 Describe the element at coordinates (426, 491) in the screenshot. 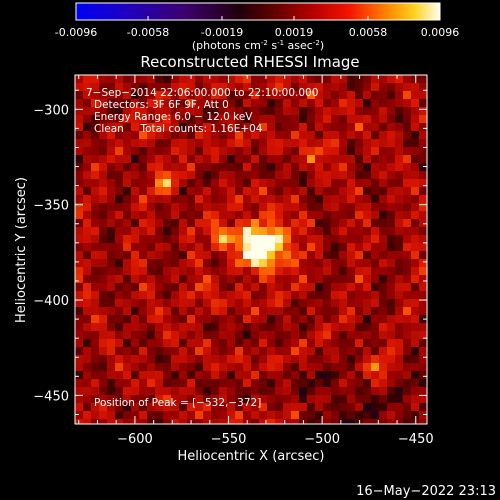

I see `timestamp: 16−May−2022 23:13` at that location.